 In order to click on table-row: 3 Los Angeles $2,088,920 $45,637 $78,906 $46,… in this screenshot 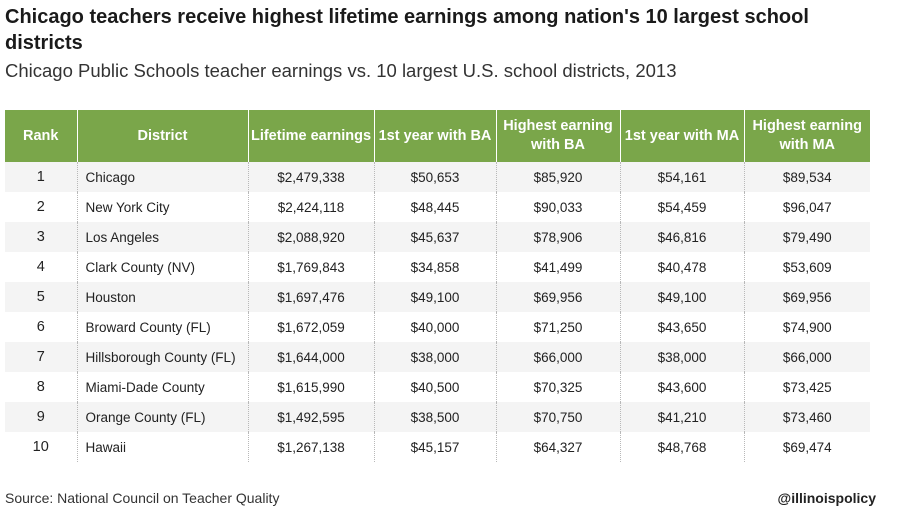, I will do `click(437, 237)`.